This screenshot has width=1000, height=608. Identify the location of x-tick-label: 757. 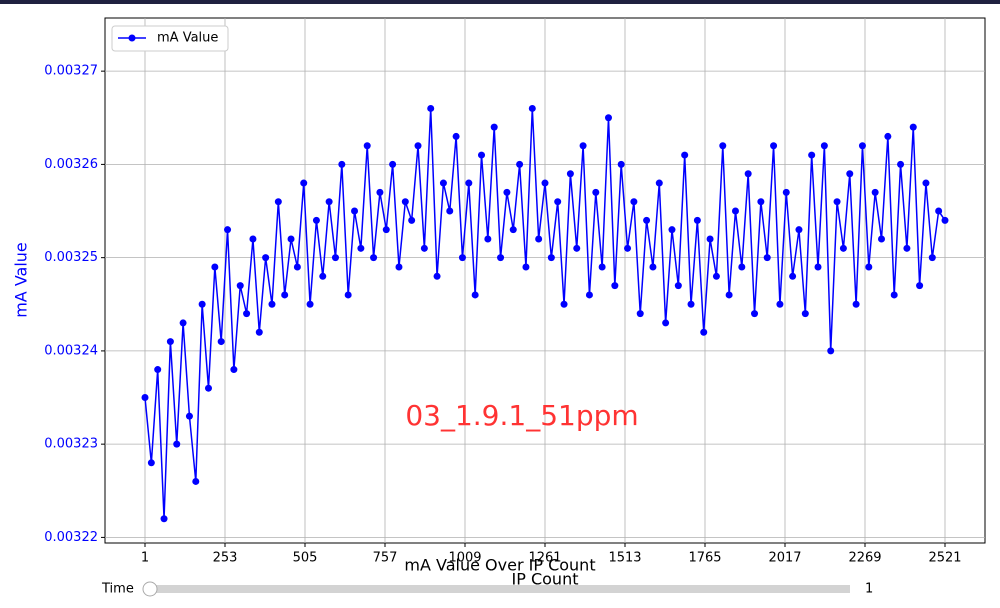
(385, 558).